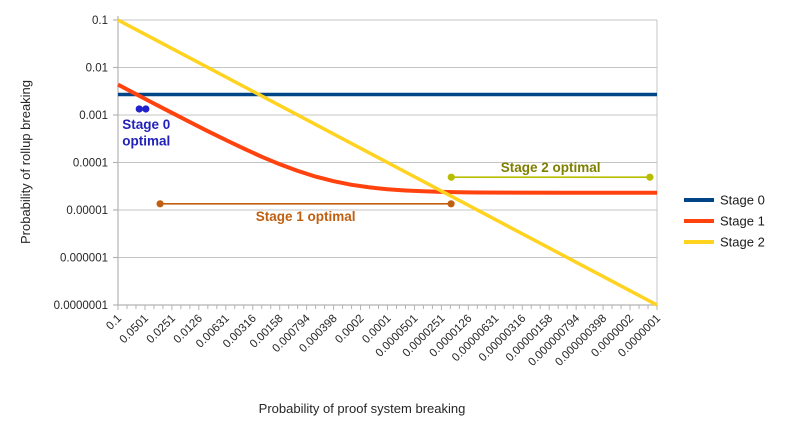  Describe the element at coordinates (551, 167) in the screenshot. I see `stage2-optimal-label: Stage 2 optimal` at that location.